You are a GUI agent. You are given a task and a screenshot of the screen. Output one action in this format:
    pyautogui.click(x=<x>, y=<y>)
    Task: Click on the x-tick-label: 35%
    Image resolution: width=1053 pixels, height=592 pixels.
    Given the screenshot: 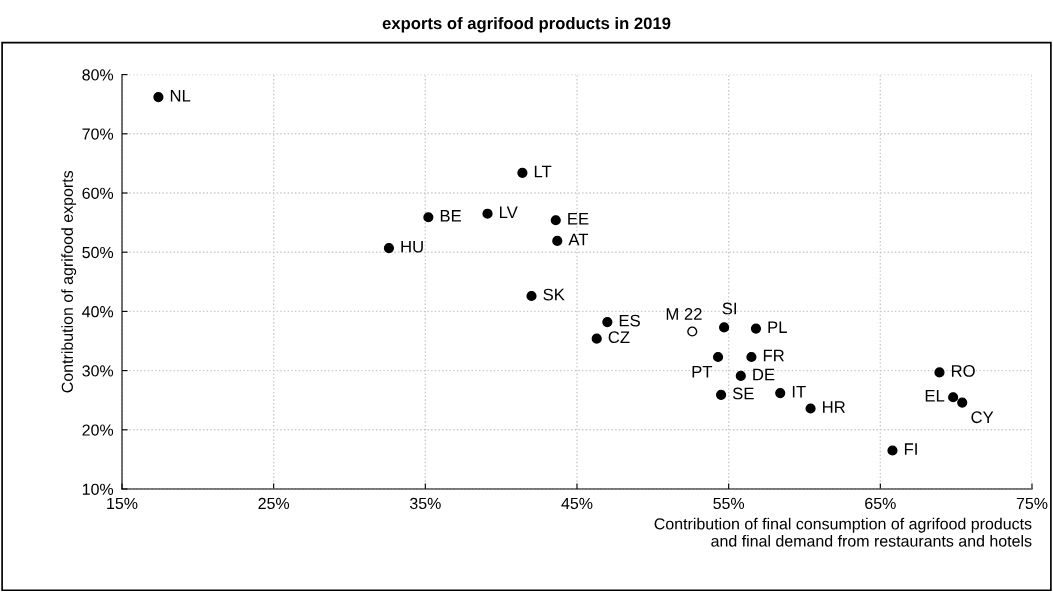 What is the action you would take?
    pyautogui.click(x=425, y=503)
    